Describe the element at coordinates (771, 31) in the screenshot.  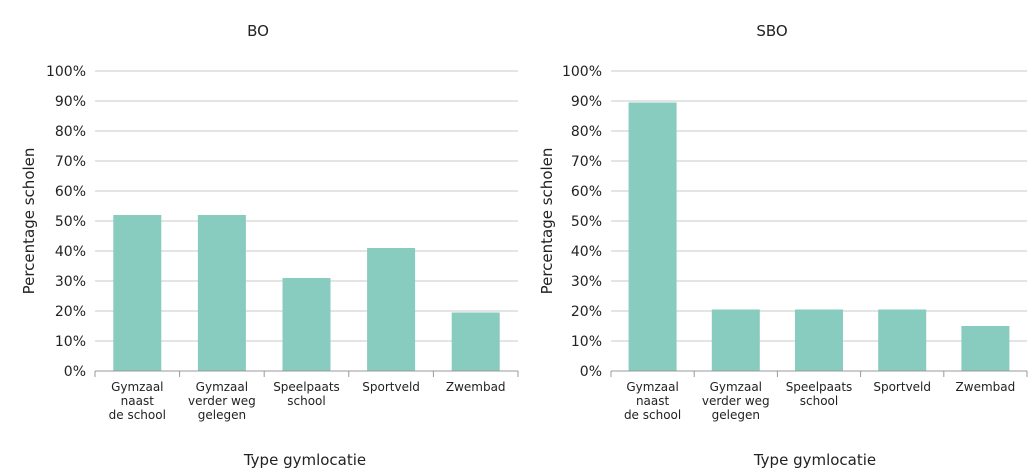
I see `chart-title: SBO` at that location.